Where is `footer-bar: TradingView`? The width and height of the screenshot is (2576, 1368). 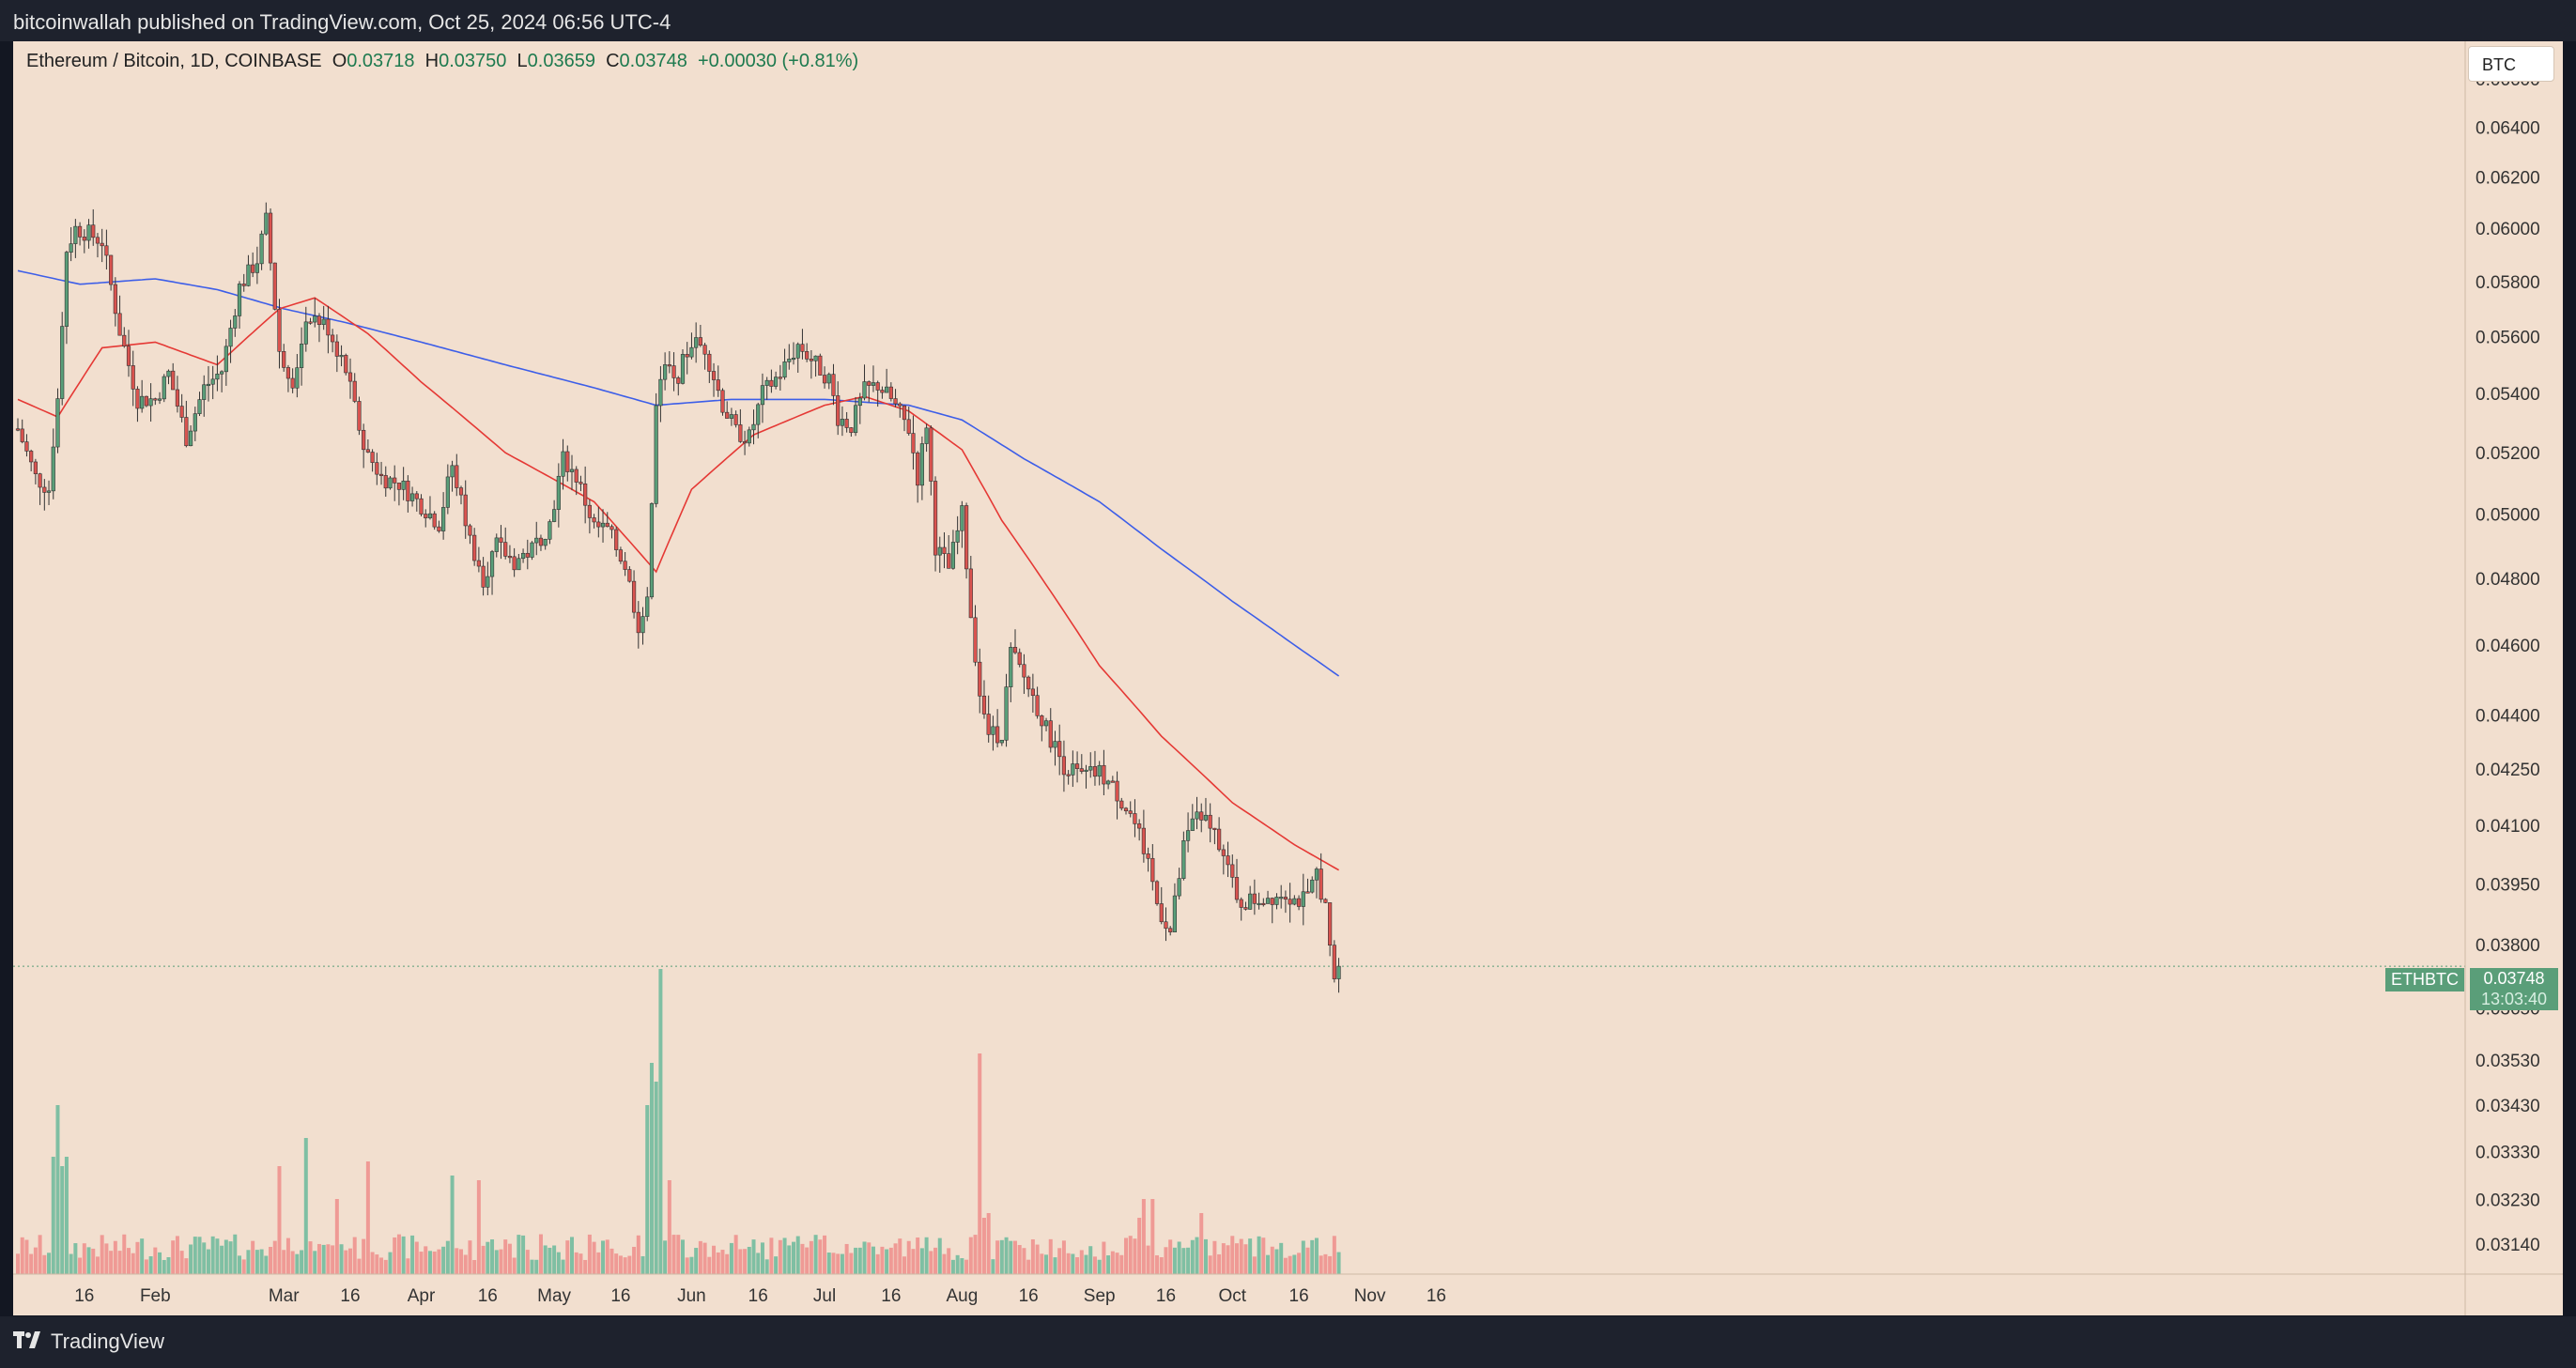
footer-bar: TradingView is located at coordinates (1288, 1342).